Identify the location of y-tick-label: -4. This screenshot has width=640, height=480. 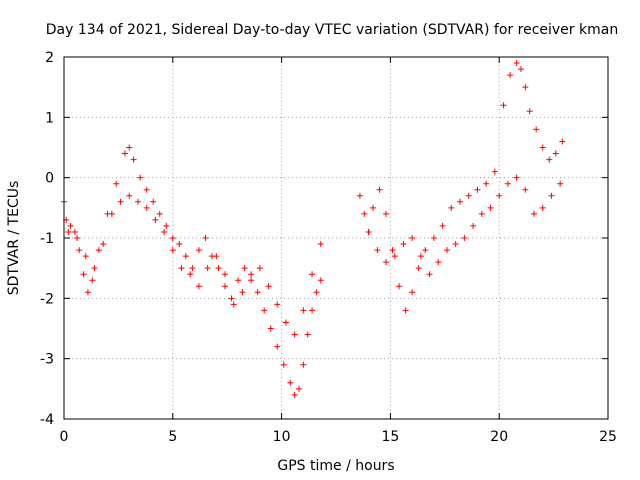
(47, 420).